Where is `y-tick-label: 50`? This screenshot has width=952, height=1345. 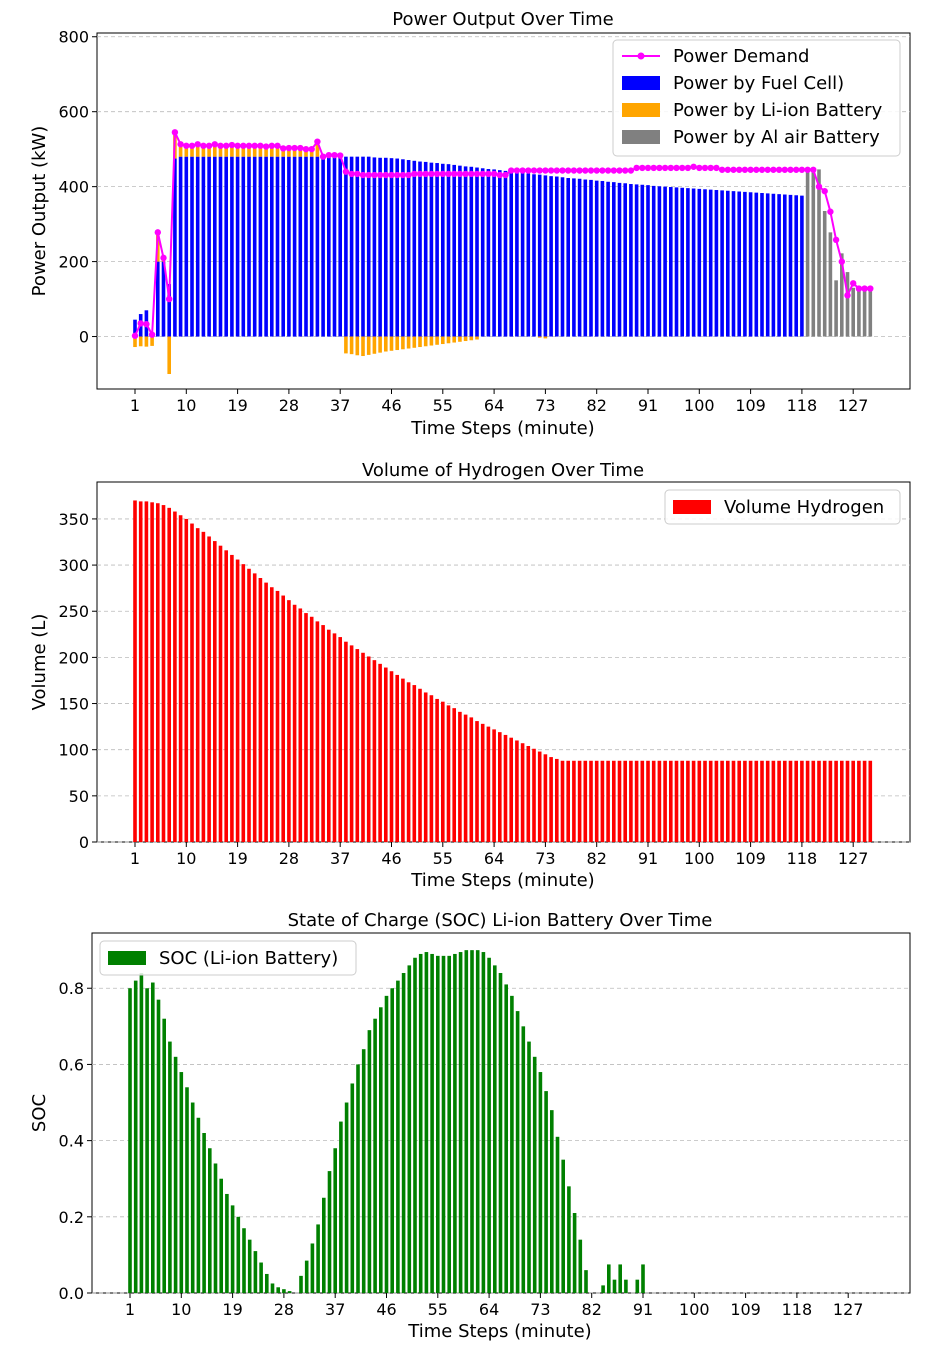 y-tick-label: 50 is located at coordinates (79, 796).